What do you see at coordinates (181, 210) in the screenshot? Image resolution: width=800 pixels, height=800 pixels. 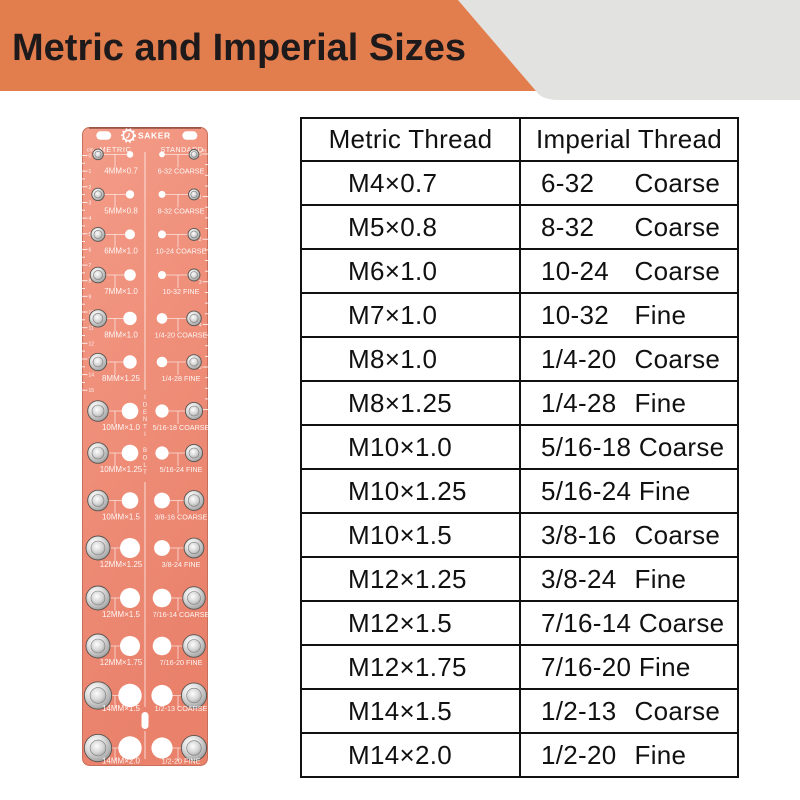 I see `svg-text: 8-32 COARSE` at bounding box center [181, 210].